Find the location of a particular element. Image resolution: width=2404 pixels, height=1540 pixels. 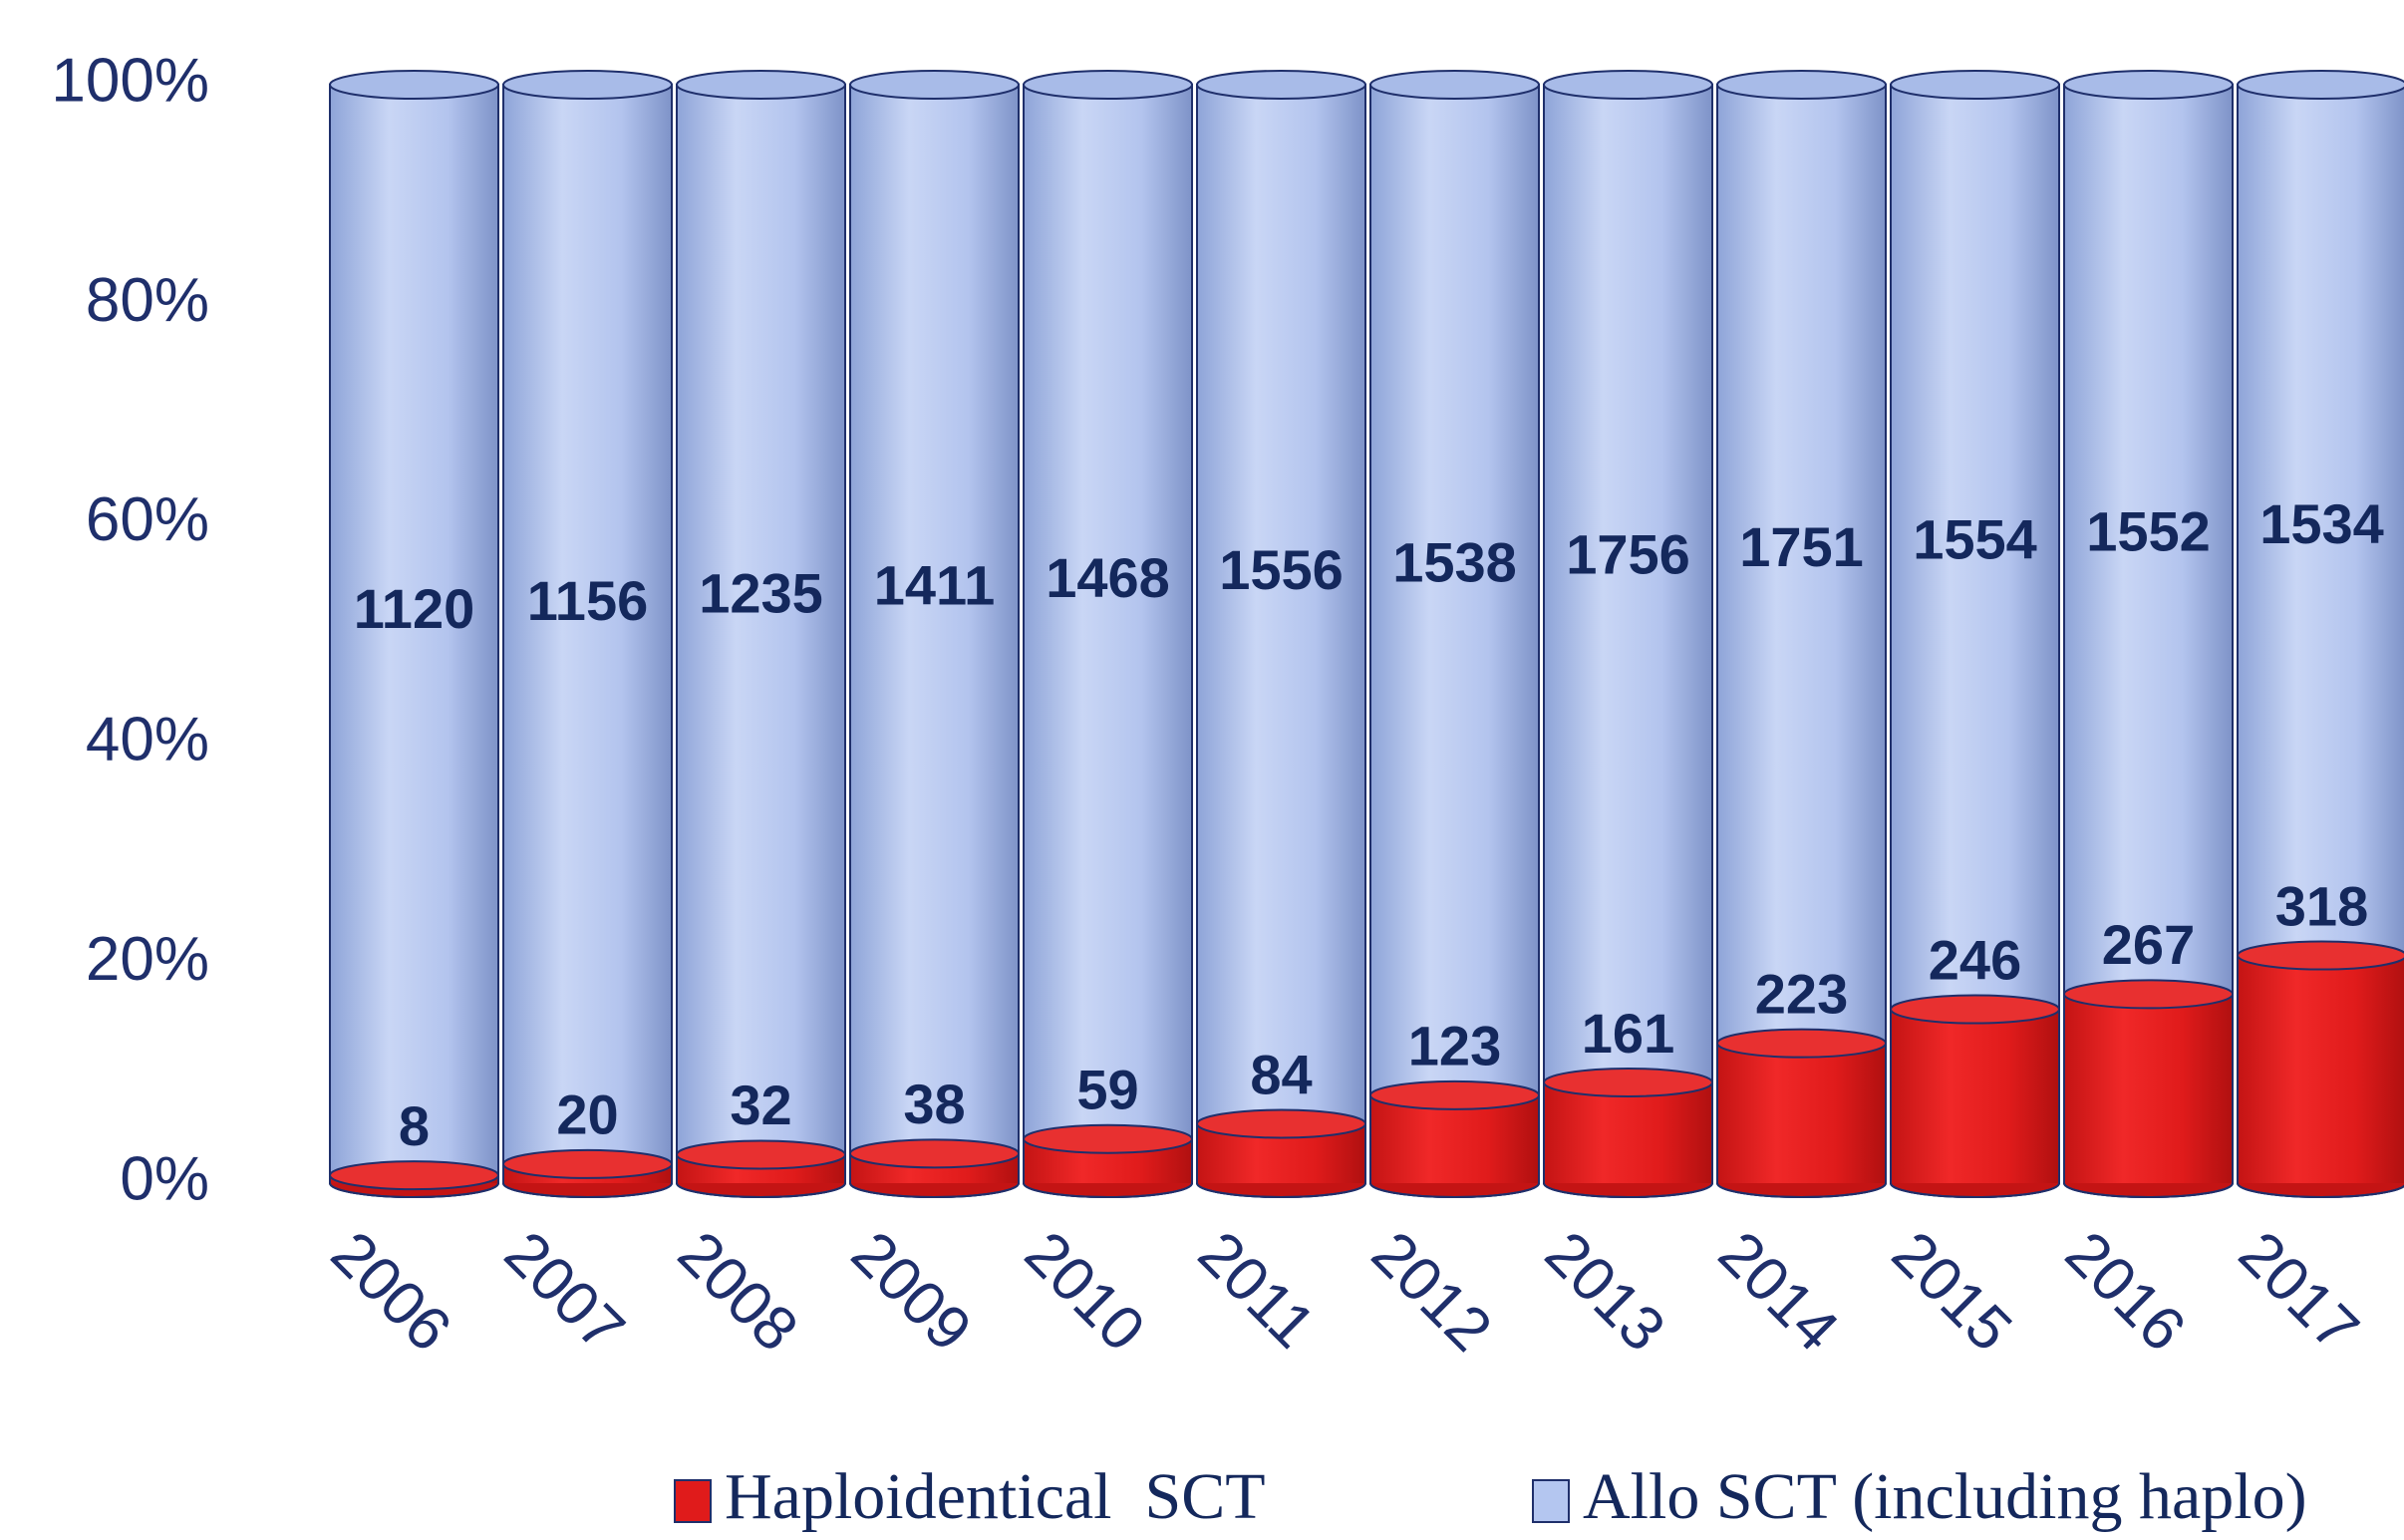

x-tick-label: 2008 is located at coordinates (737, 1292).